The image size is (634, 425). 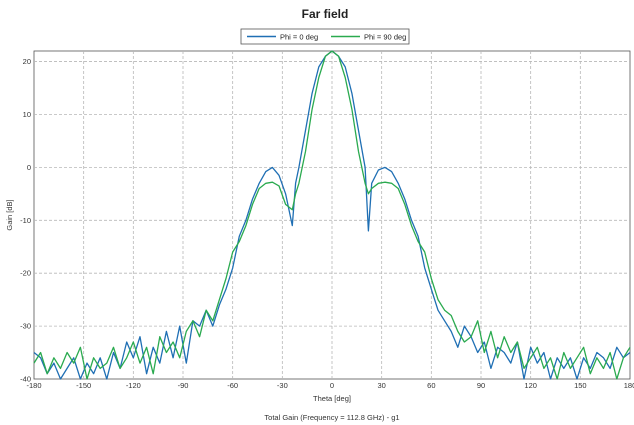 I want to click on y-tick-label: -30, so click(x=25, y=326).